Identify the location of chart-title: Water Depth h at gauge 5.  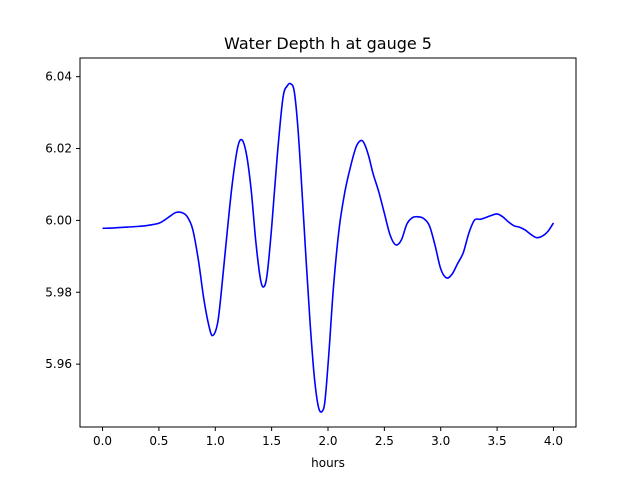
(328, 43).